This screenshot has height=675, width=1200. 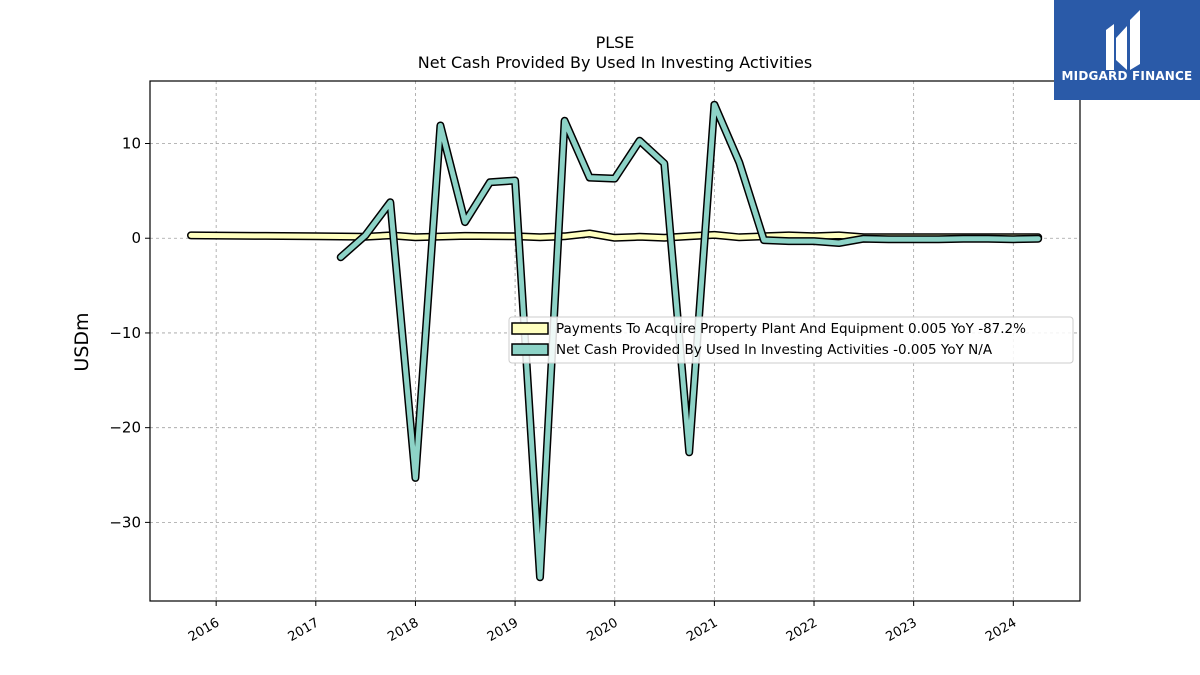 What do you see at coordinates (125, 428) in the screenshot?
I see `y-tick-label: −20` at bounding box center [125, 428].